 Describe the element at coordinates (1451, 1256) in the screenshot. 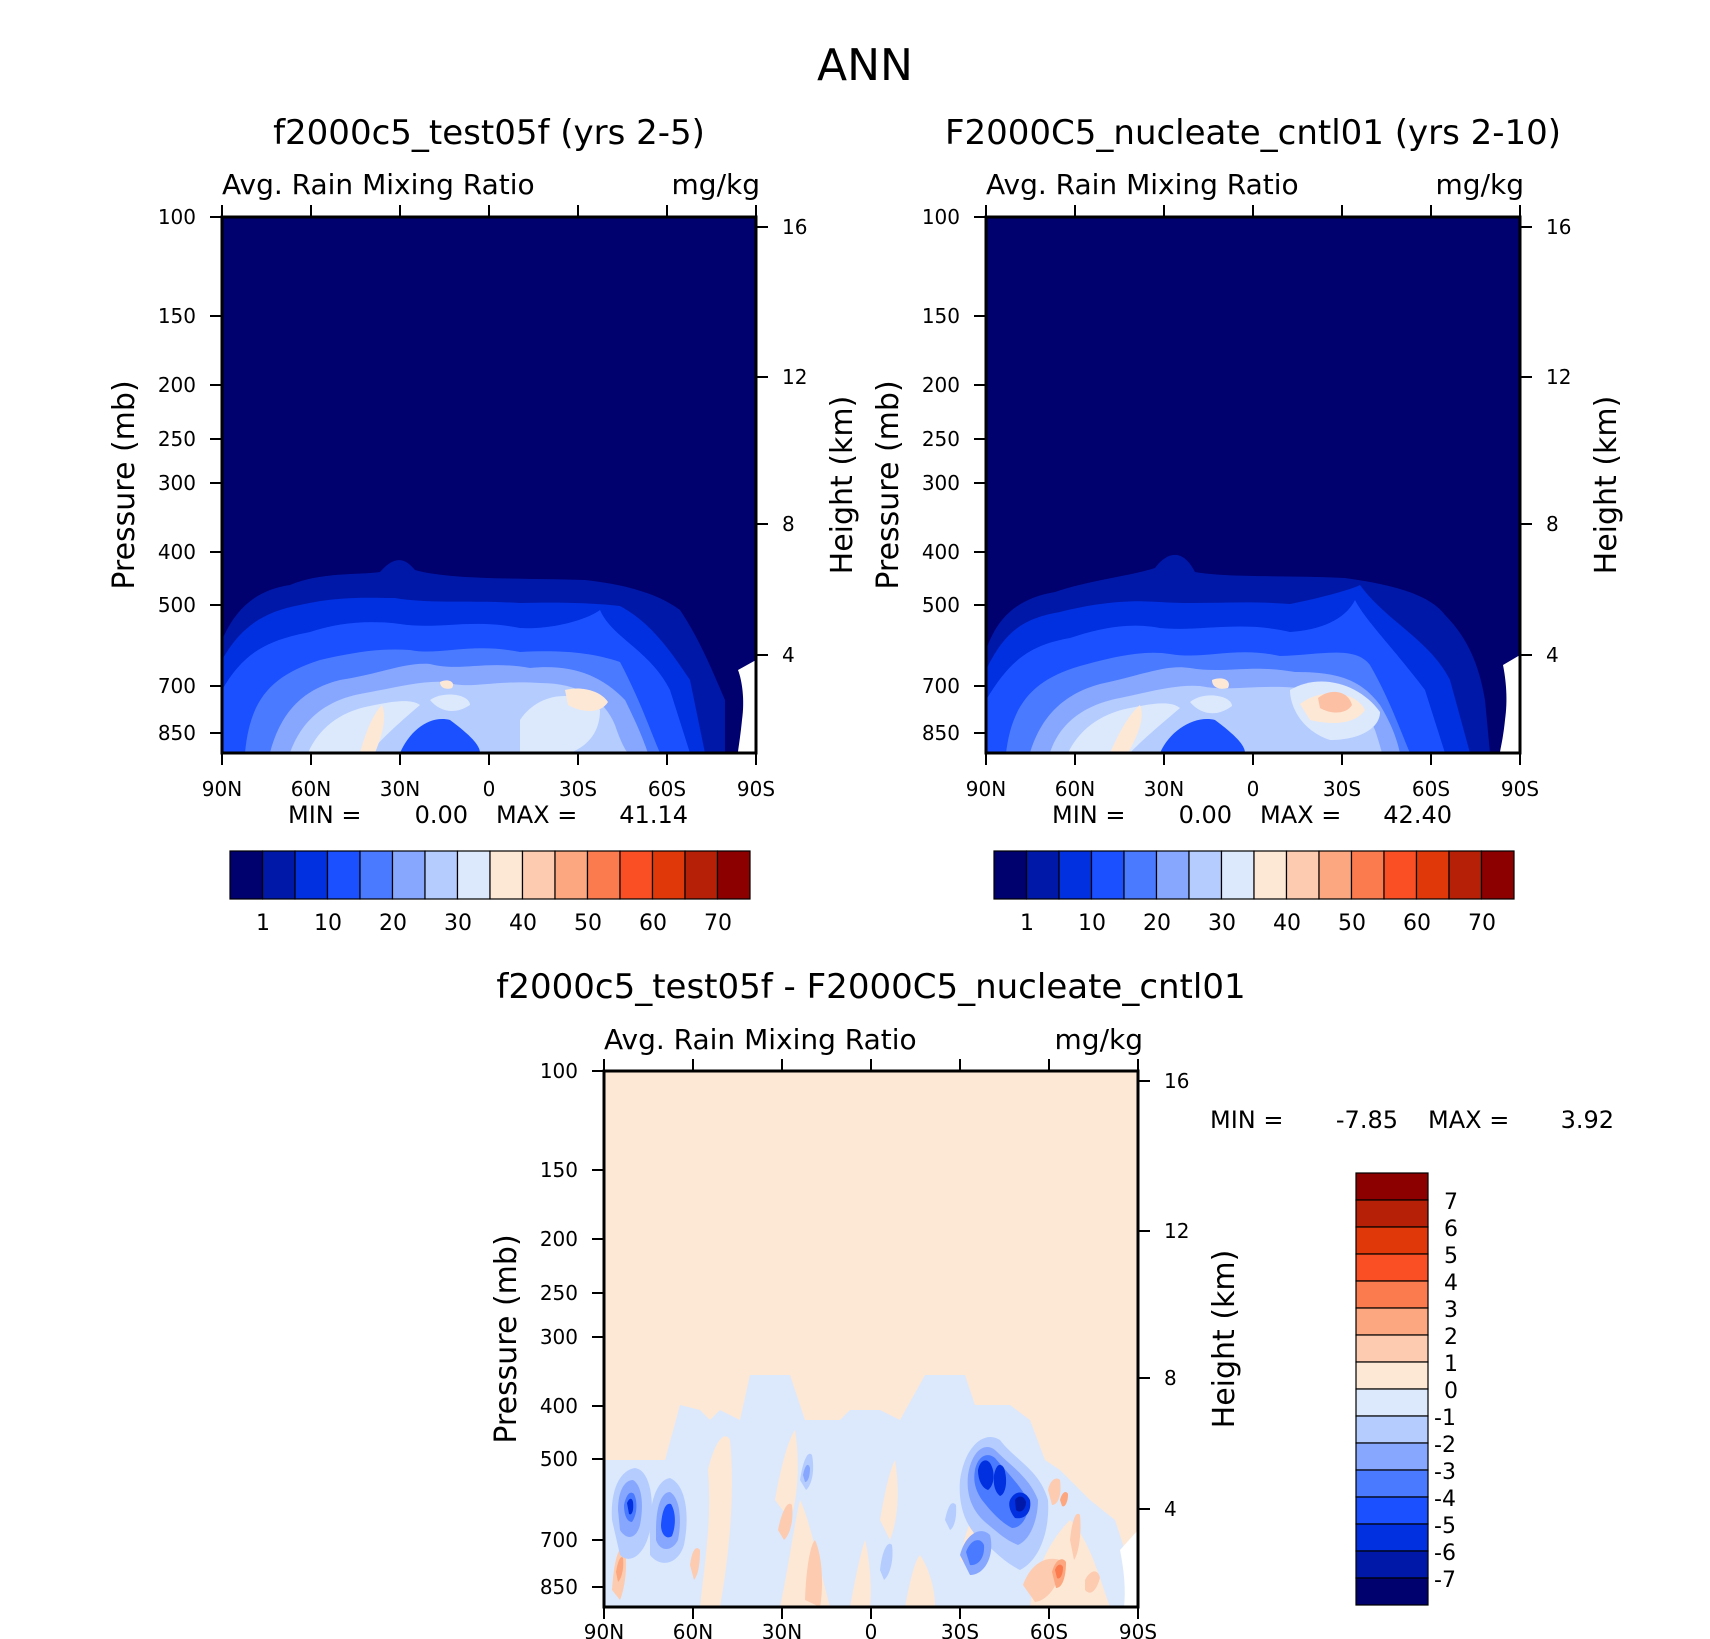

I see `colorbar-label: 5` at that location.